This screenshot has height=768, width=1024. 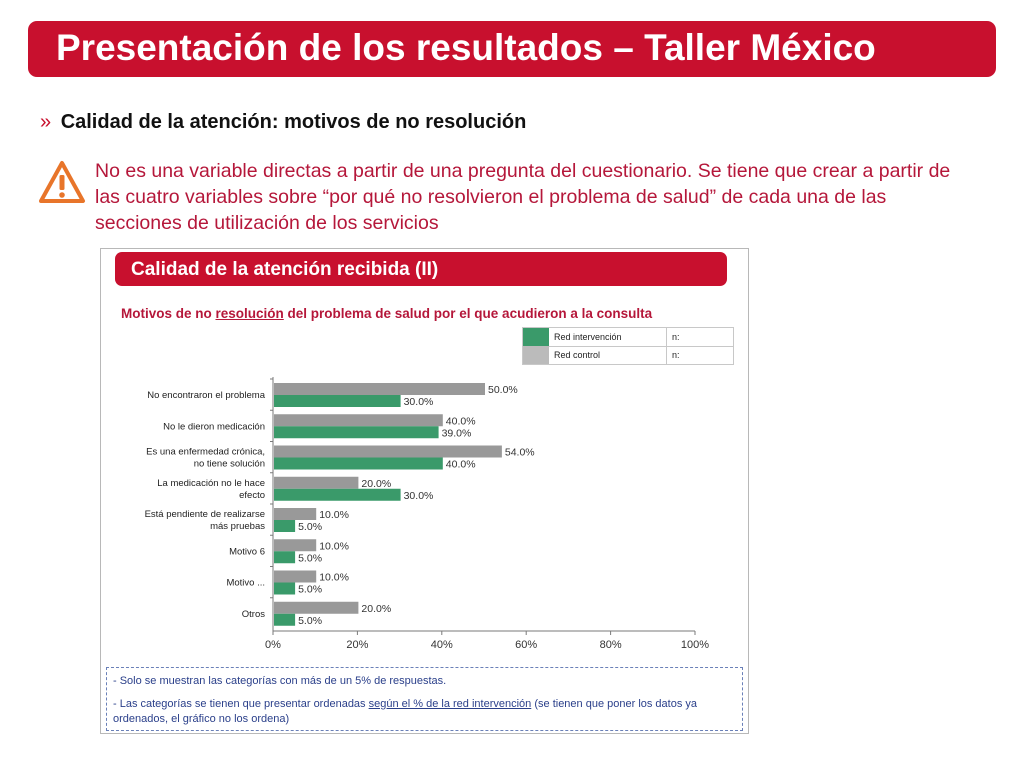 I want to click on x-tick-label: 20%, so click(x=357, y=645).